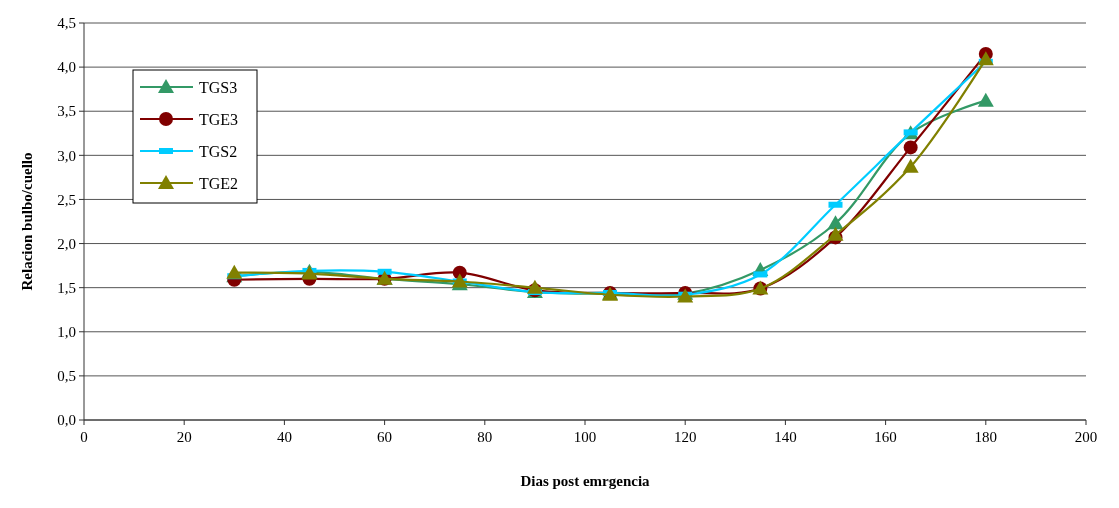 This screenshot has height=508, width=1119. Describe the element at coordinates (284, 437) in the screenshot. I see `x-tick-label: 40` at that location.